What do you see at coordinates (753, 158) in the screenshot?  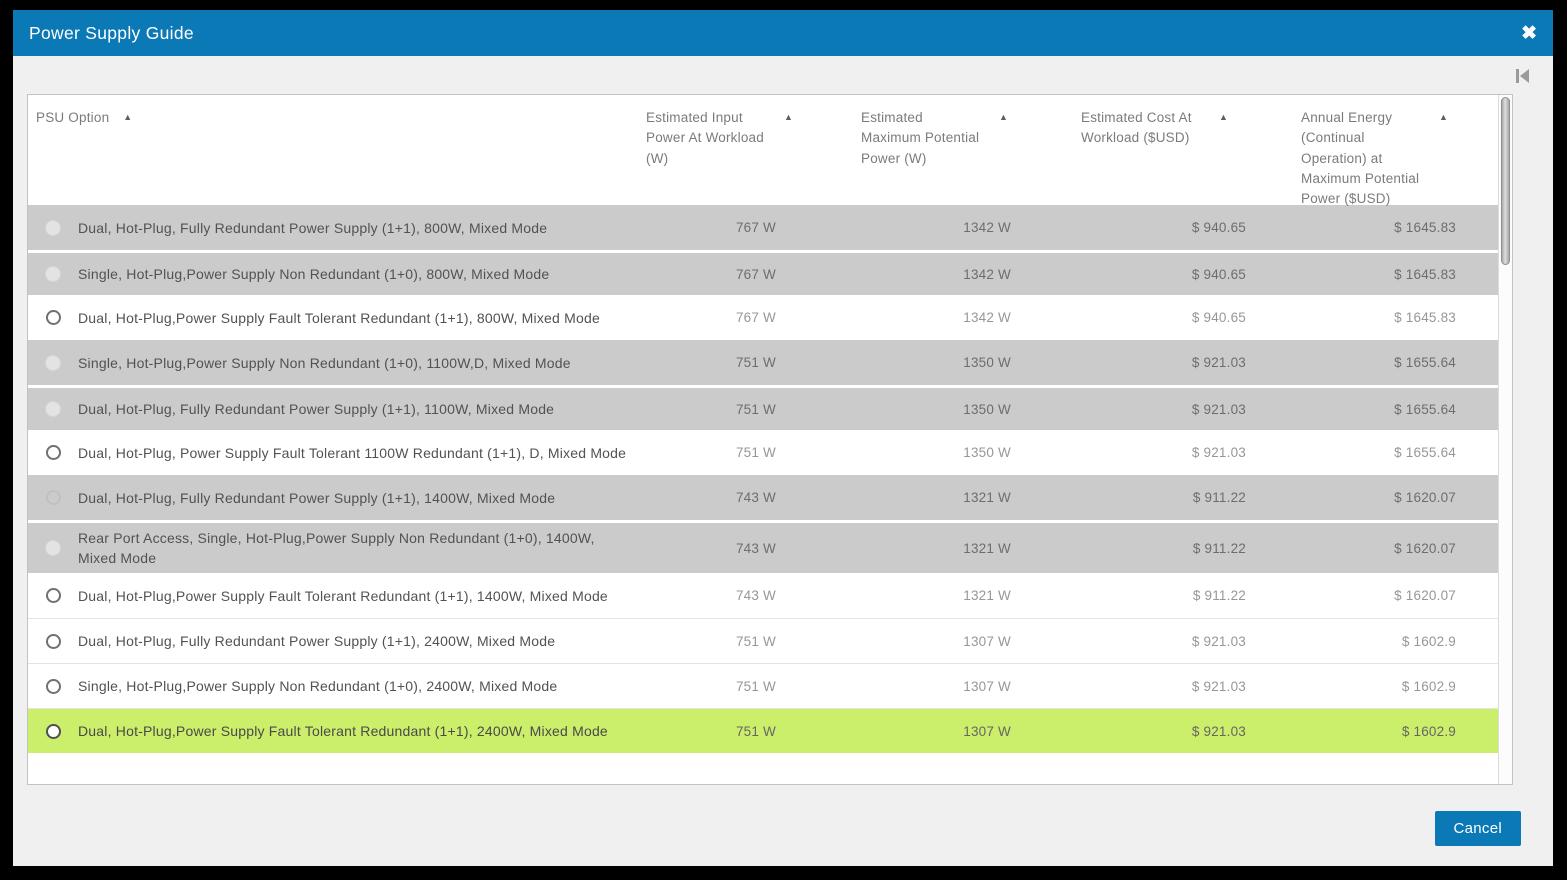 I see `column-header: Estimated Input Power At Workload (W) ▲` at bounding box center [753, 158].